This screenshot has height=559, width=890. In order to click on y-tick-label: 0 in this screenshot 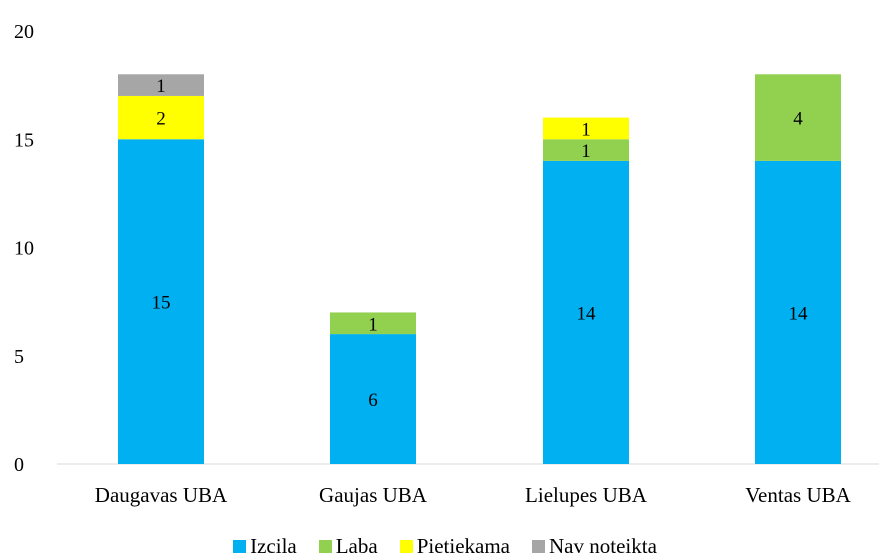, I will do `click(19, 465)`.